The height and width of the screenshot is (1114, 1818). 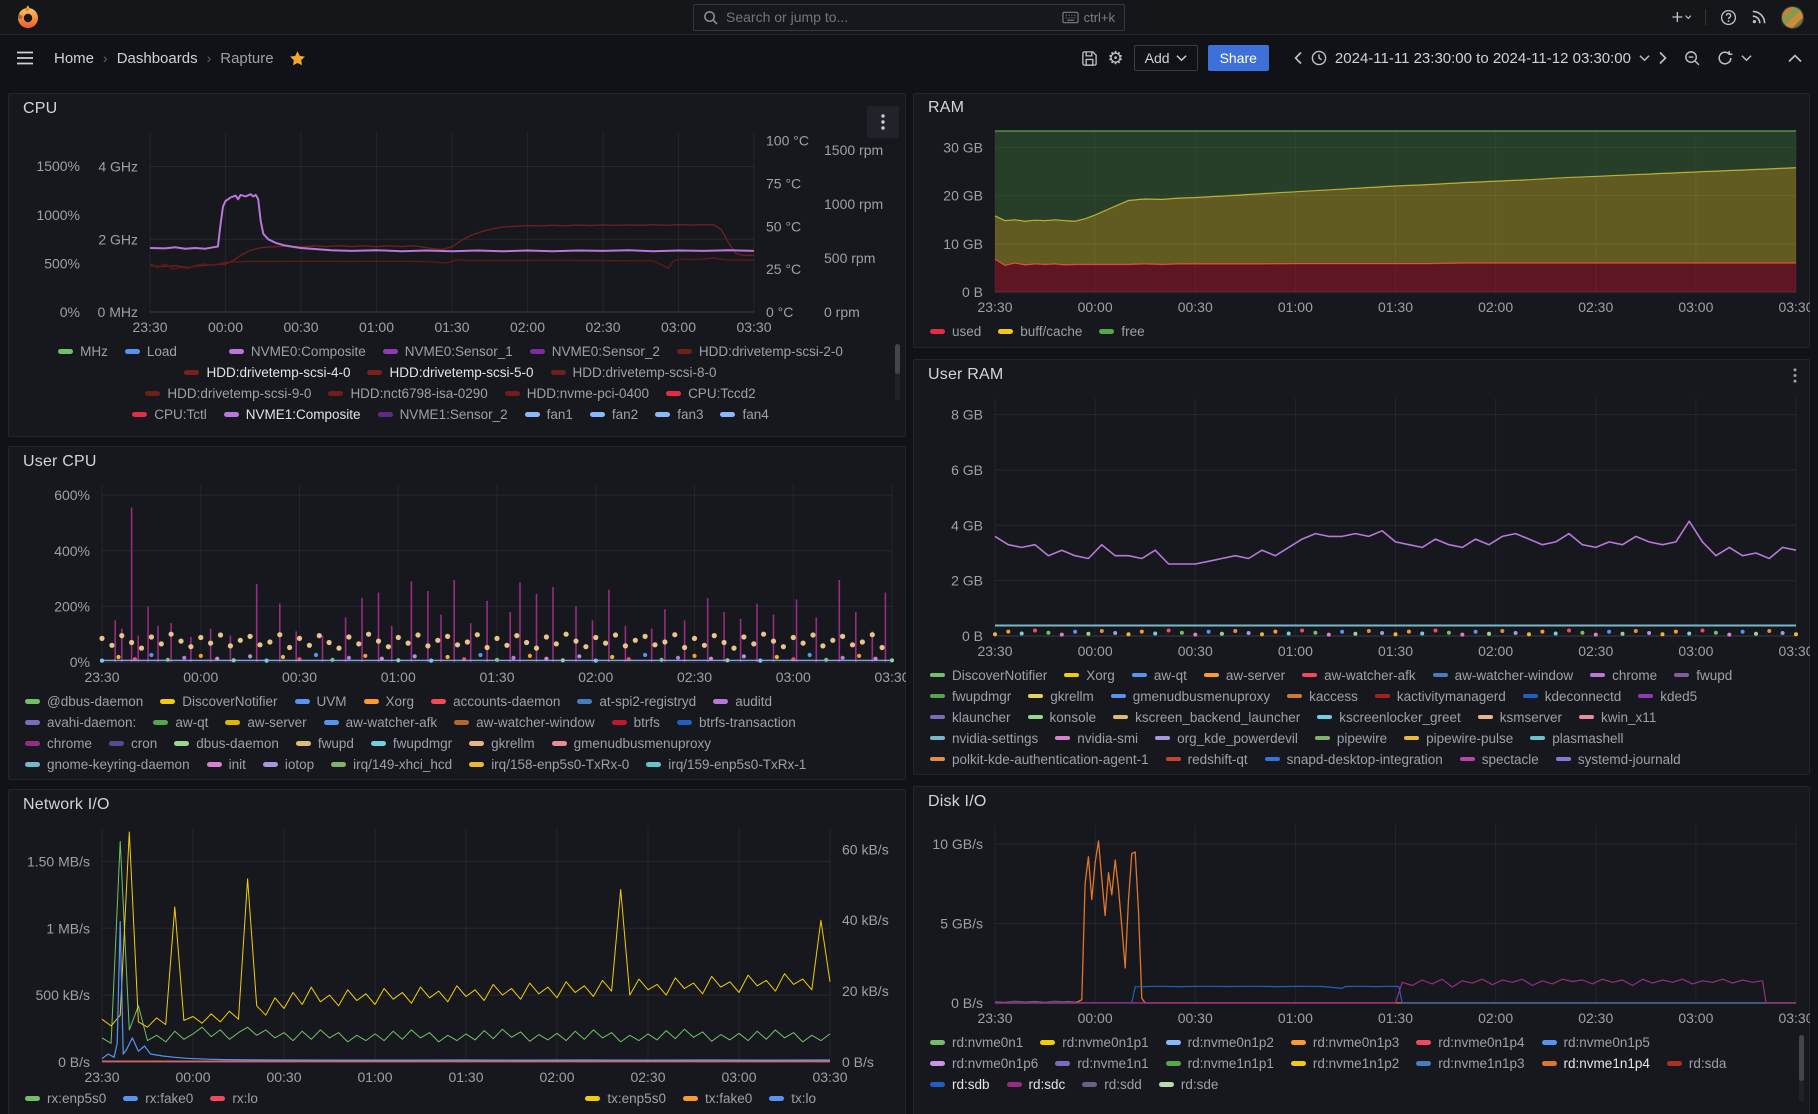 What do you see at coordinates (1759, 17) in the screenshot?
I see `news-rss-icon` at bounding box center [1759, 17].